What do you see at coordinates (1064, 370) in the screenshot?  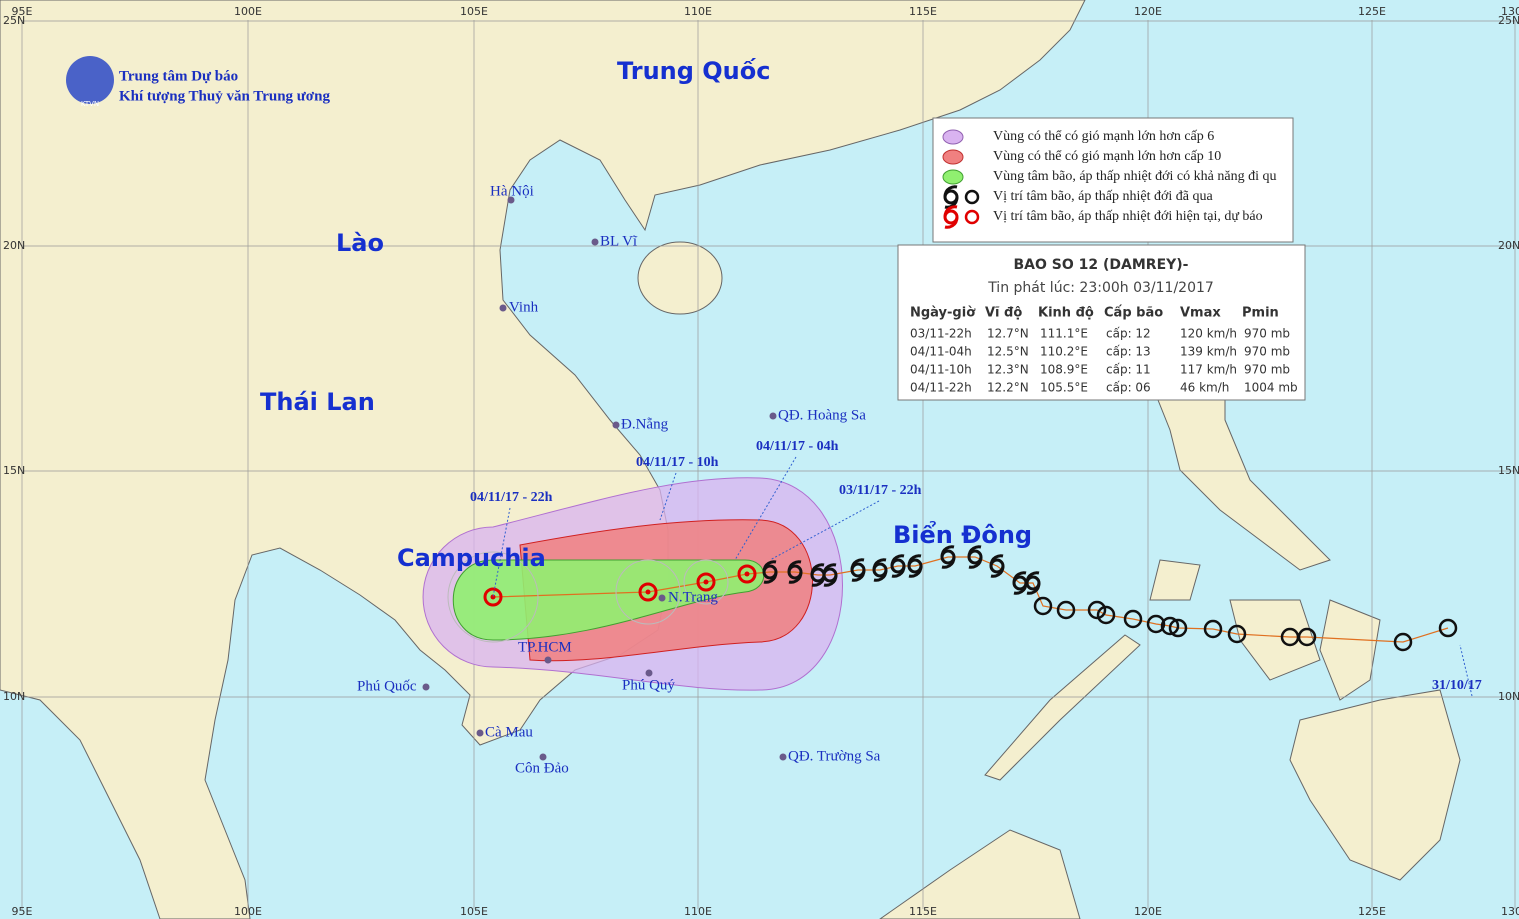 I see `table-cell: 108.9°E` at bounding box center [1064, 370].